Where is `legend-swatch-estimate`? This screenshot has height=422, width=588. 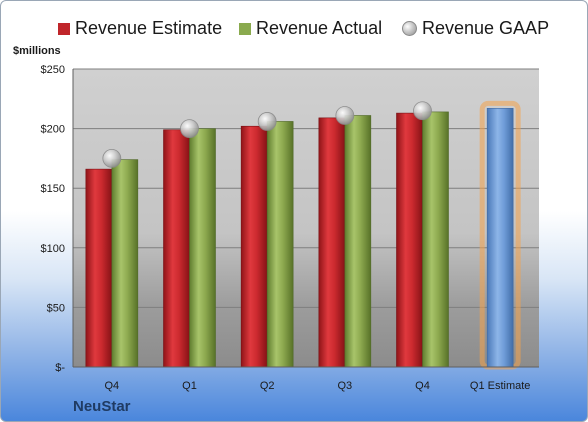 legend-swatch-estimate is located at coordinates (64, 28).